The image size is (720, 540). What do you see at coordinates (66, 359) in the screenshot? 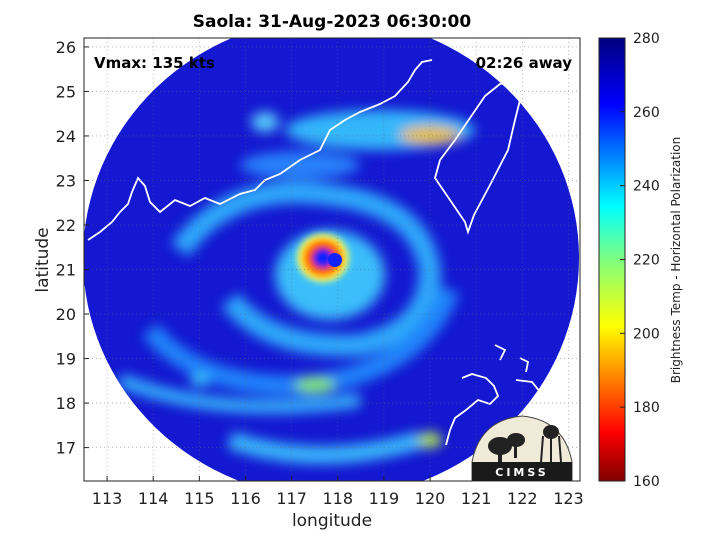
I see `y-tick-label: 19` at bounding box center [66, 359].